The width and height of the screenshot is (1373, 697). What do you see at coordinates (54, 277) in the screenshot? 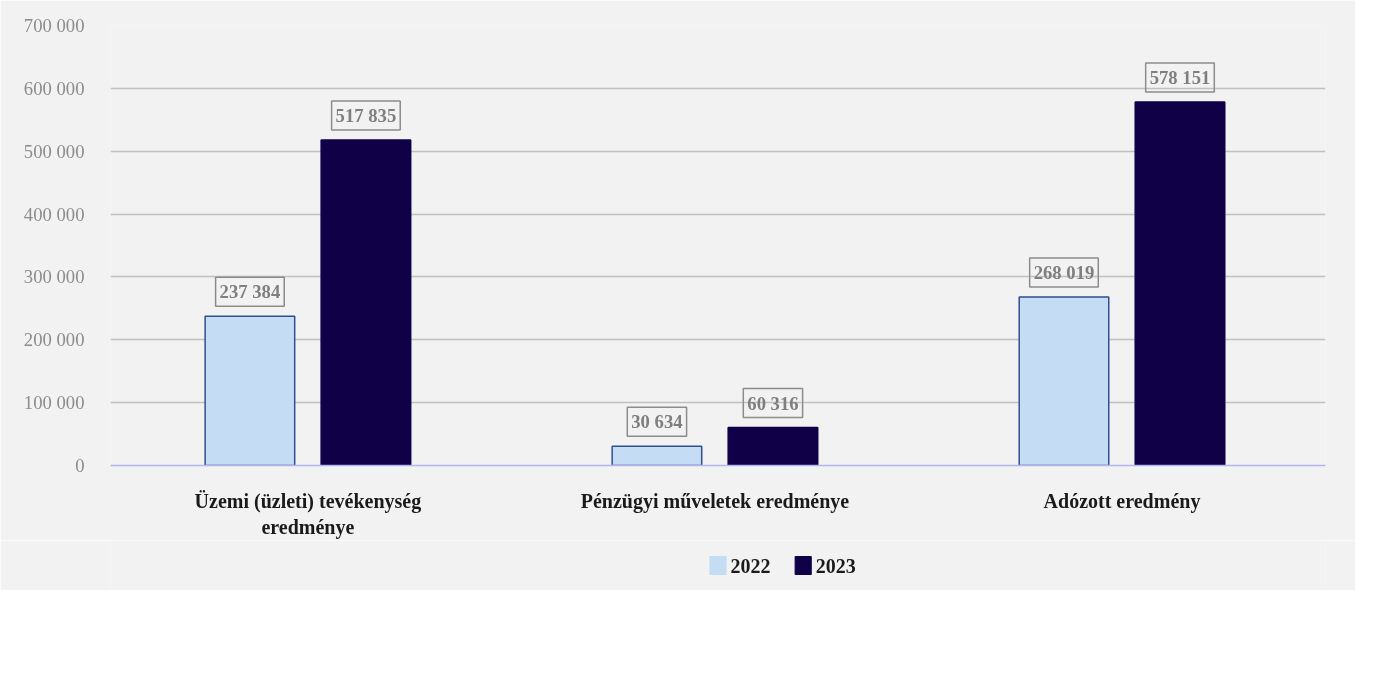
I see `y-tick-label: 300 000` at bounding box center [54, 277].